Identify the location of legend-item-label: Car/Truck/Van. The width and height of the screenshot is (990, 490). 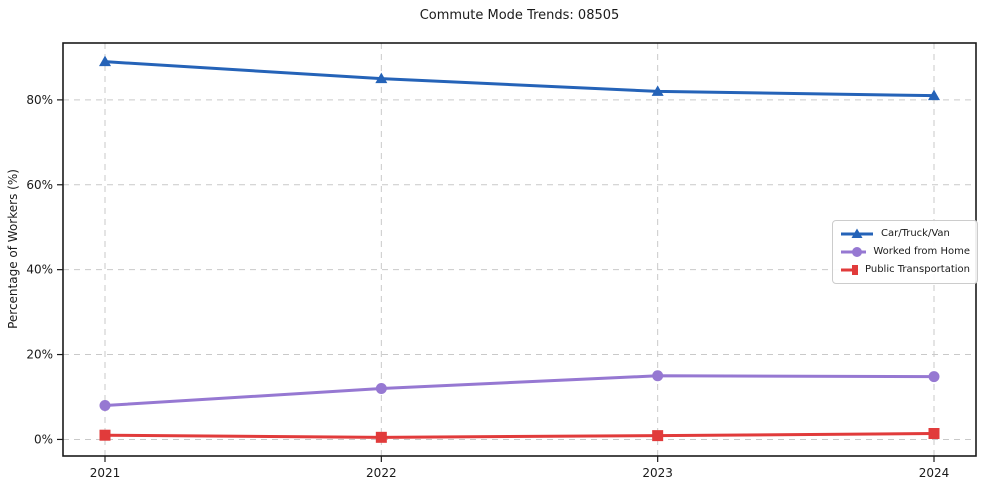
(915, 233).